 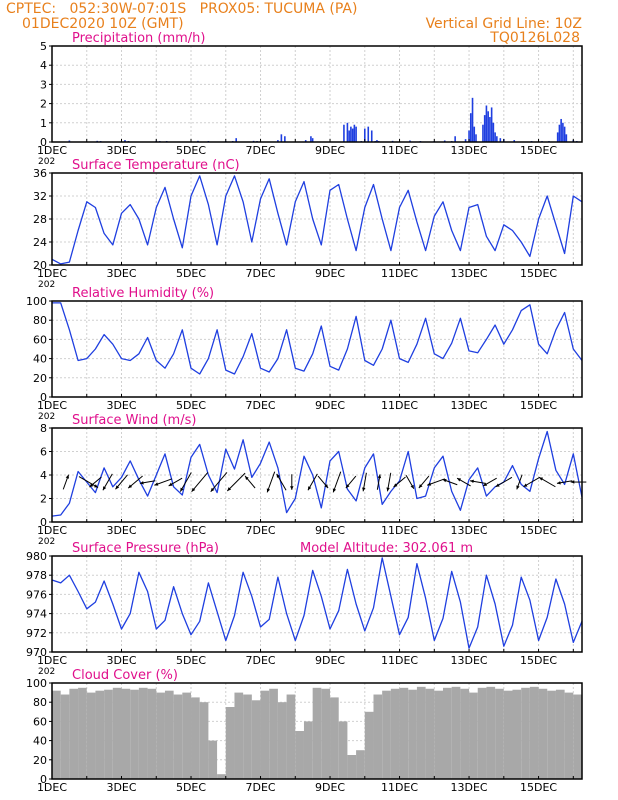 What do you see at coordinates (138, 38) in the screenshot?
I see `panel-title: Precipitation (mm/h)` at bounding box center [138, 38].